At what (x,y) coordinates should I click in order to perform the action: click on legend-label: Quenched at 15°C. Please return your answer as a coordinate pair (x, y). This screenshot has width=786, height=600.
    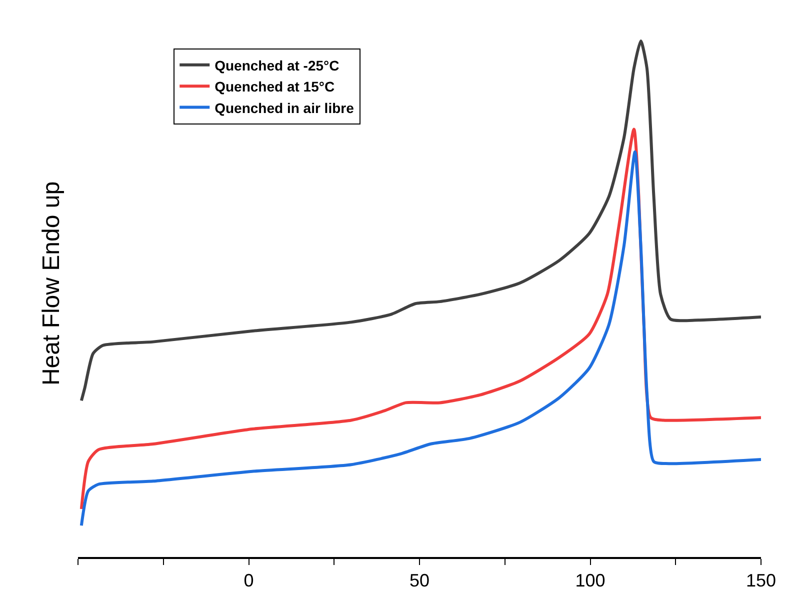
    Looking at the image, I should click on (274, 86).